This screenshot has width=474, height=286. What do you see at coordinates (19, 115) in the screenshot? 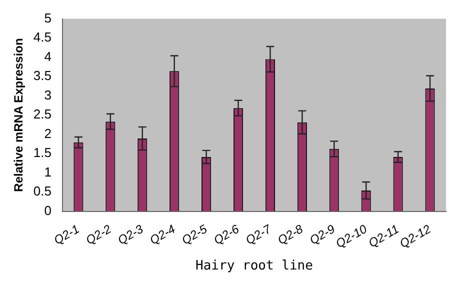
I see `y-axis-title: Relative mRNA Expression` at bounding box center [19, 115].